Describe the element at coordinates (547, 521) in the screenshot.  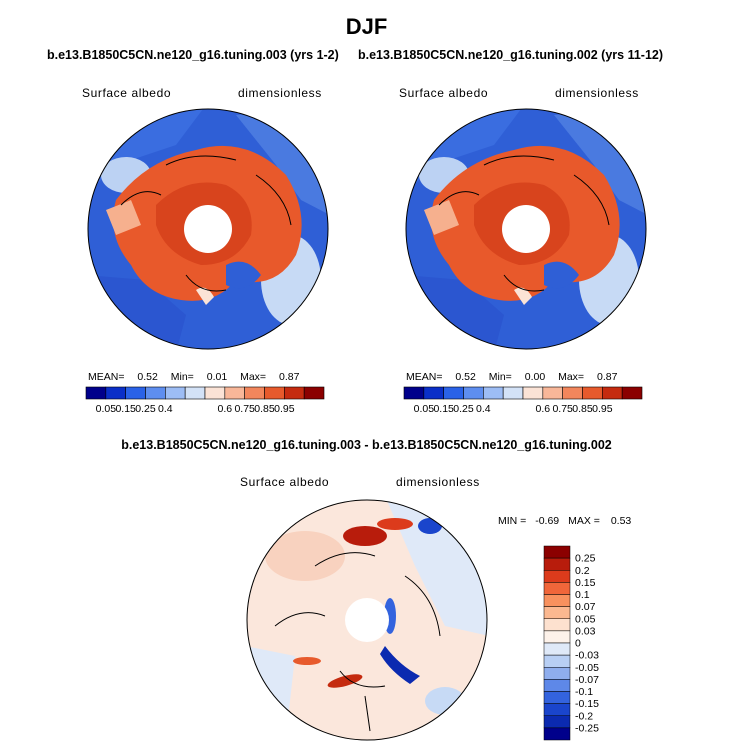
I see `diff-min-value: -0.69` at that location.